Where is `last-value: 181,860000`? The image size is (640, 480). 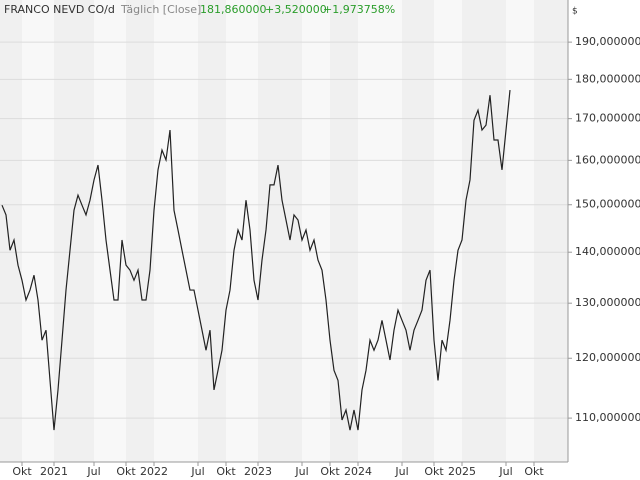 last-value: 181,860000 is located at coordinates (233, 9).